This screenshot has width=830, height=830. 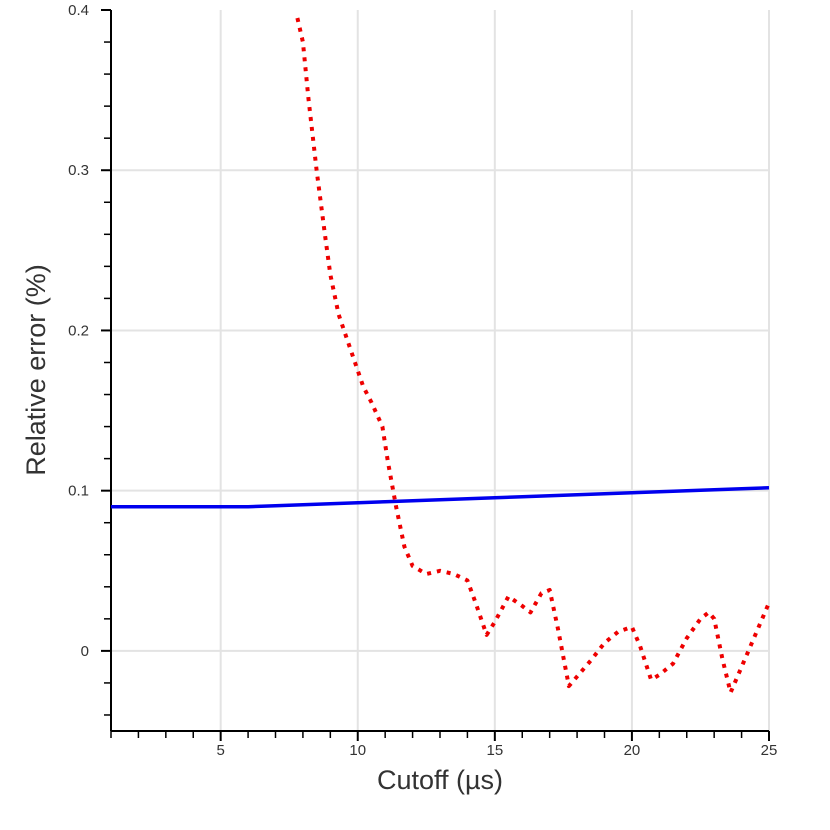 What do you see at coordinates (78, 10) in the screenshot?
I see `y-tick-label: 0.4` at bounding box center [78, 10].